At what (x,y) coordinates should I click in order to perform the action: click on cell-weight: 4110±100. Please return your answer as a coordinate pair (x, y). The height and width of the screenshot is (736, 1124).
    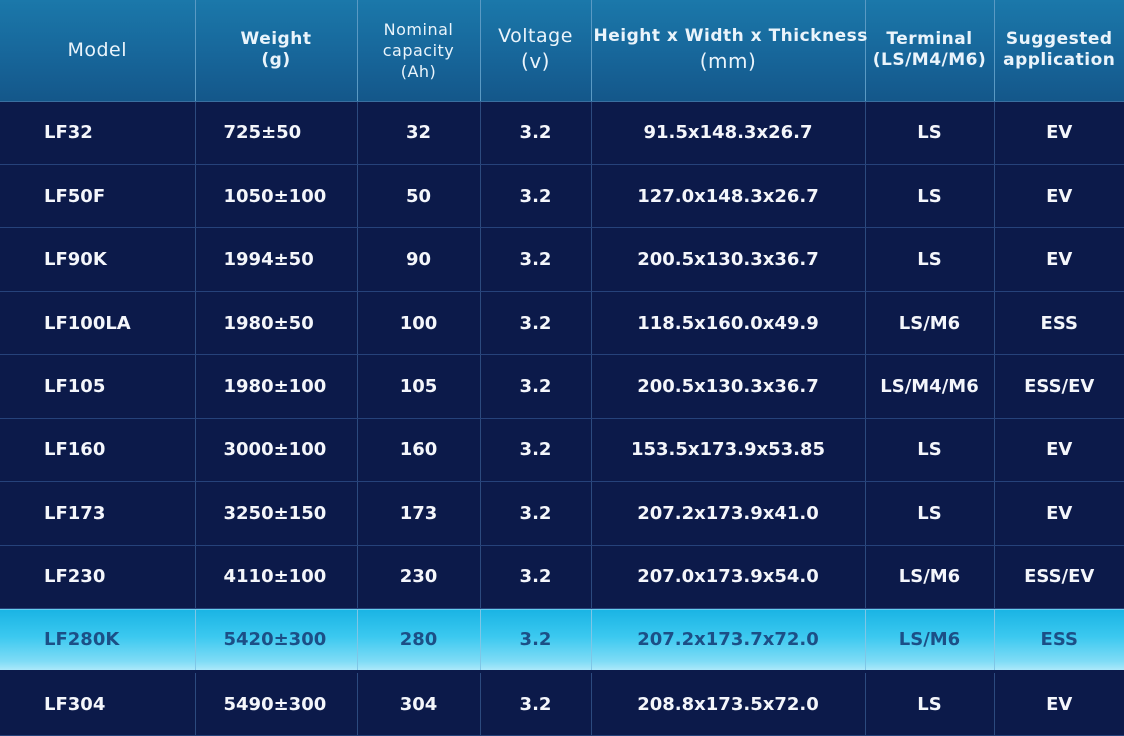
    Looking at the image, I should click on (276, 577).